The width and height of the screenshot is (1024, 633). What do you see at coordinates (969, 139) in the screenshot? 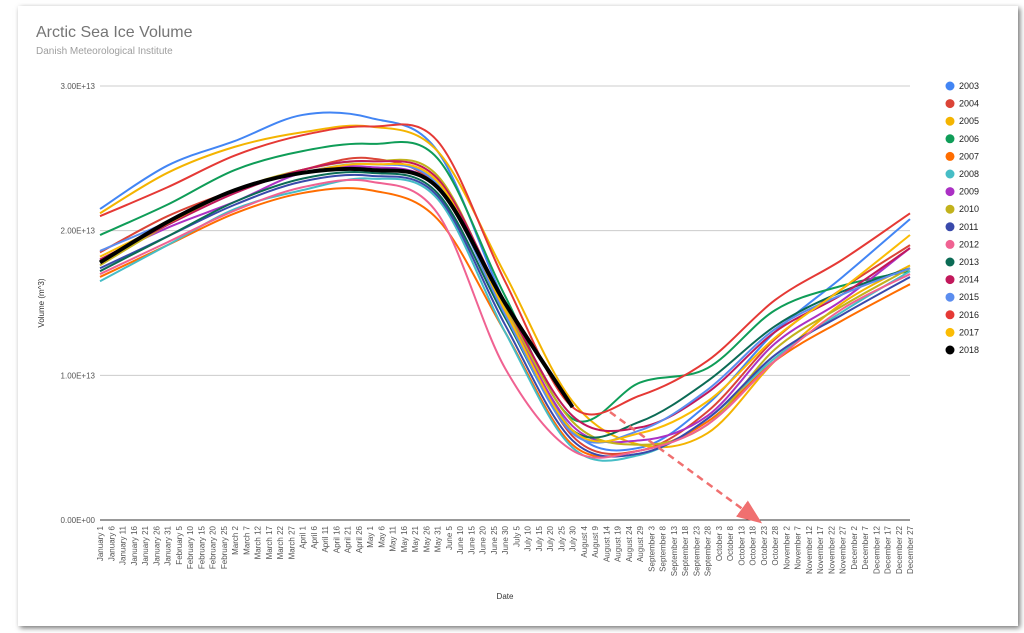
I see `legend-label-2006: 2006` at bounding box center [969, 139].